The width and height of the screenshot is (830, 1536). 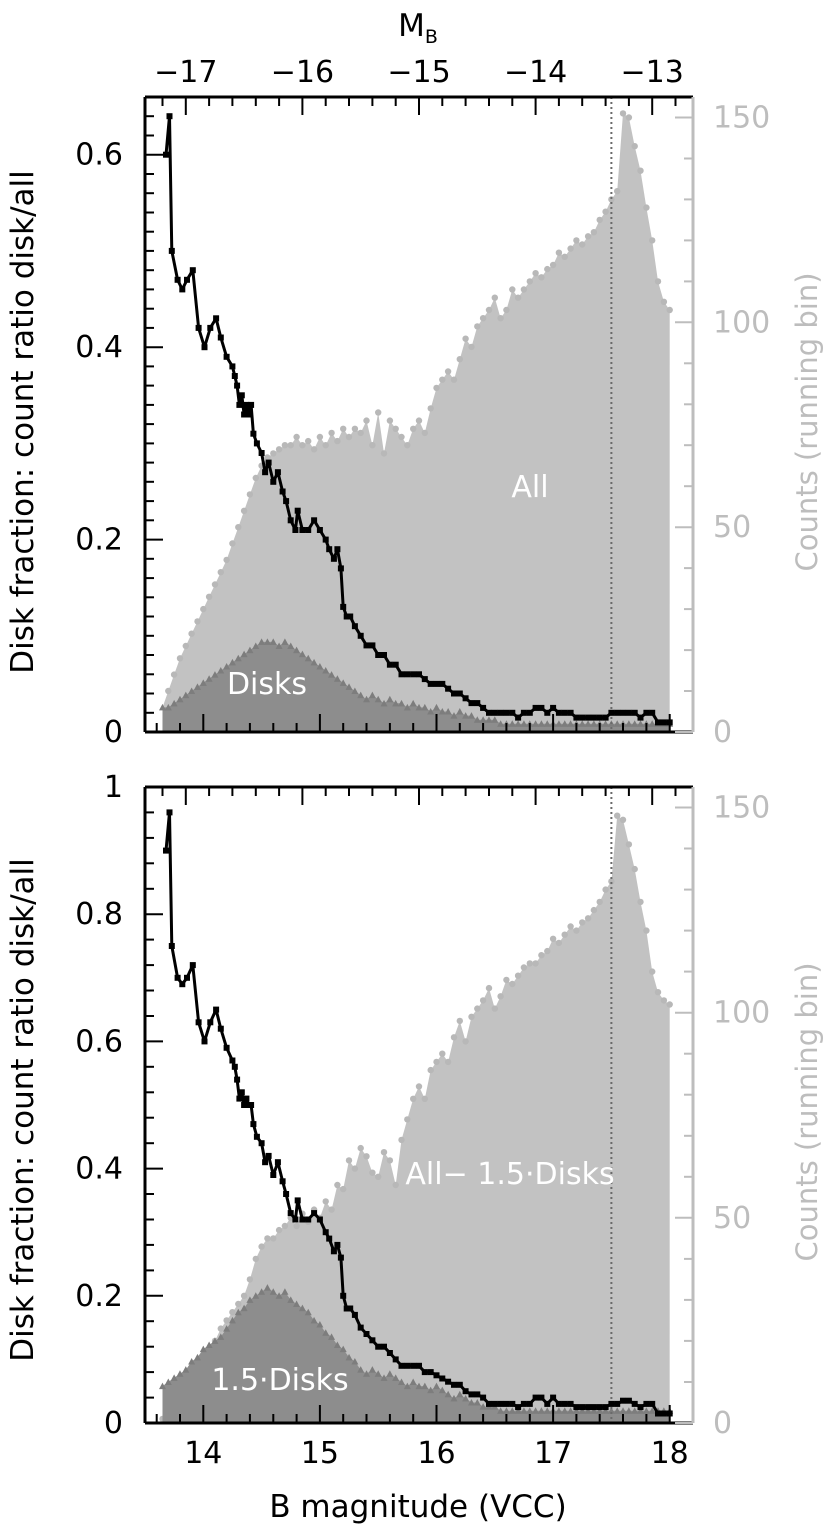 What do you see at coordinates (741, 322) in the screenshot?
I see `y2-tick-label: 100` at bounding box center [741, 322].